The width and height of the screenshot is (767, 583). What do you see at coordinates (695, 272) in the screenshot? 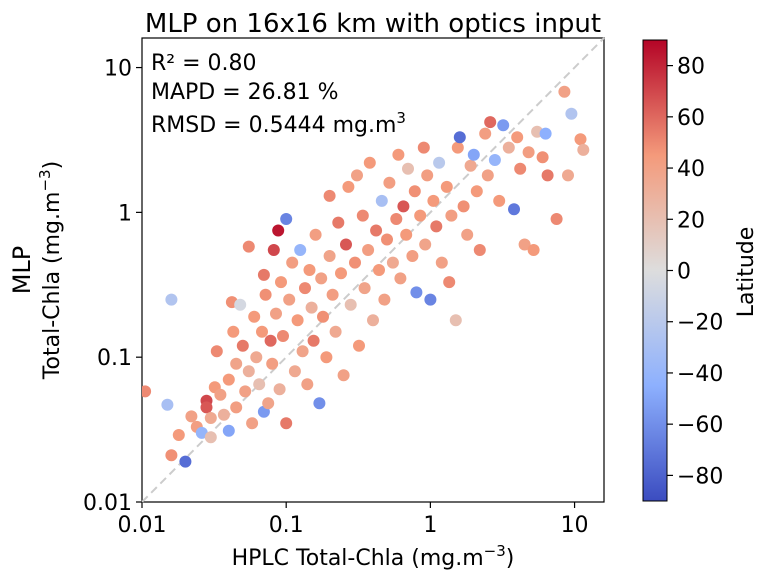
I see `colorbar-ticks: 80 60 40 20 0 −20 −40 −60 −80` at bounding box center [695, 272].